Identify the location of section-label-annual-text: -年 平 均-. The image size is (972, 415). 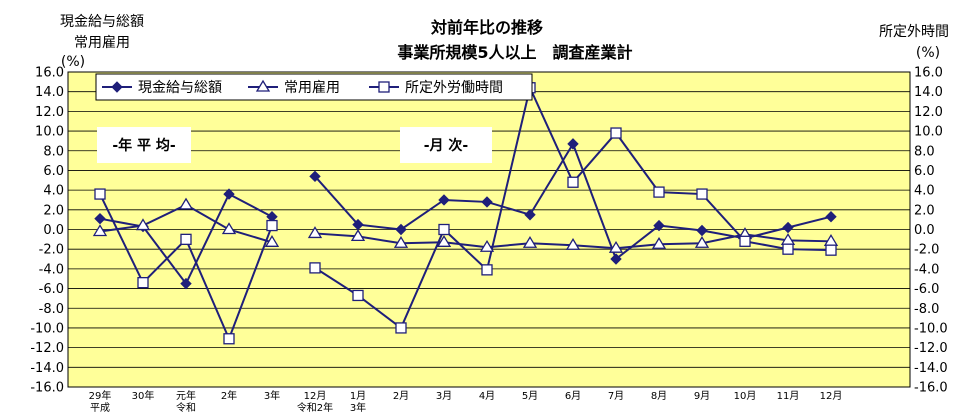
(144, 145).